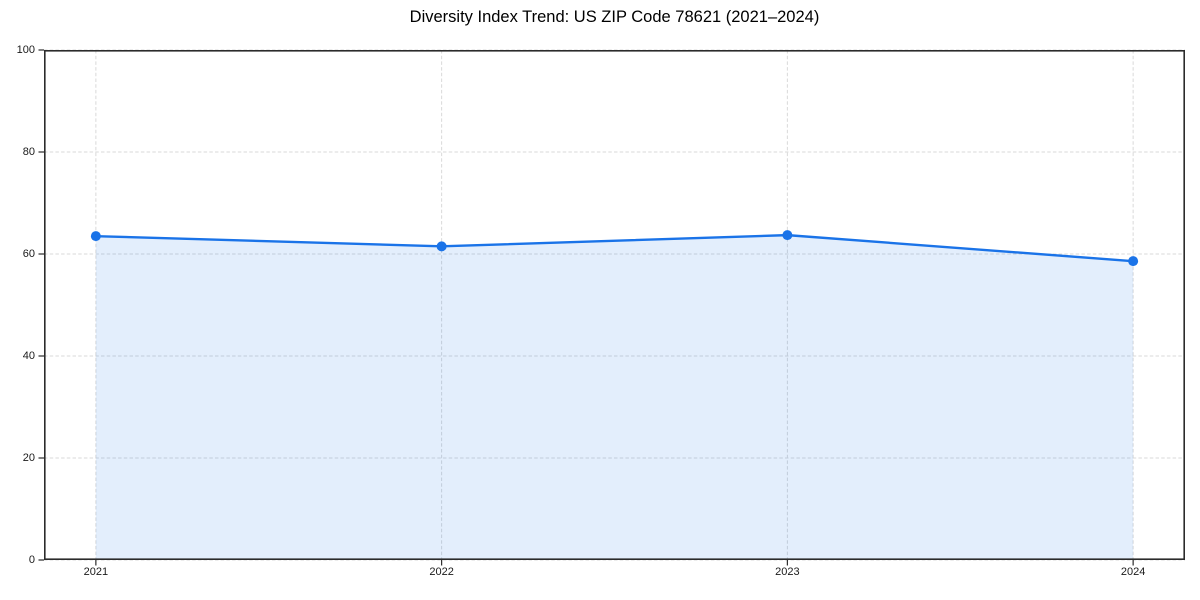 This screenshot has height=600, width=1200. Describe the element at coordinates (614, 248) in the screenshot. I see `trend-line` at that location.